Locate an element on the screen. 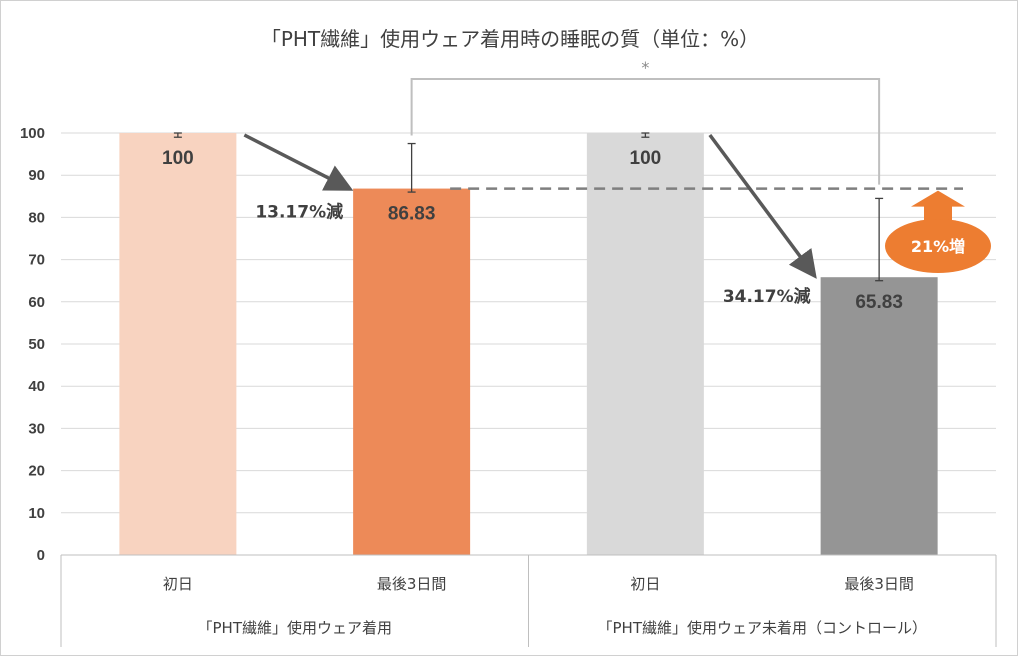  significance-mark: * is located at coordinates (645, 67).